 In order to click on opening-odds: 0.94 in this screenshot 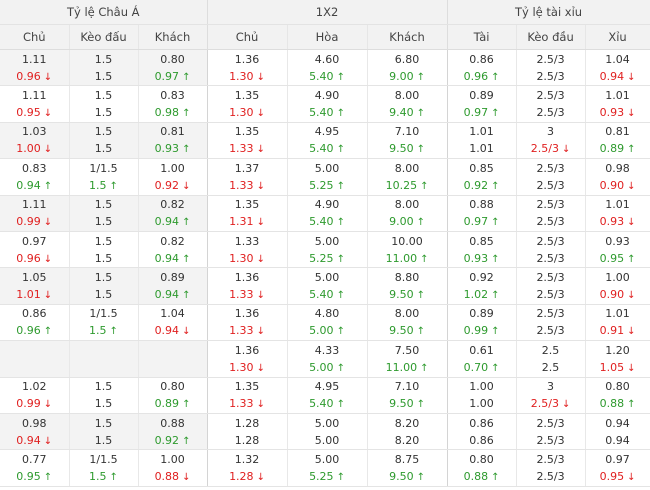, I will do `click(617, 423)`.